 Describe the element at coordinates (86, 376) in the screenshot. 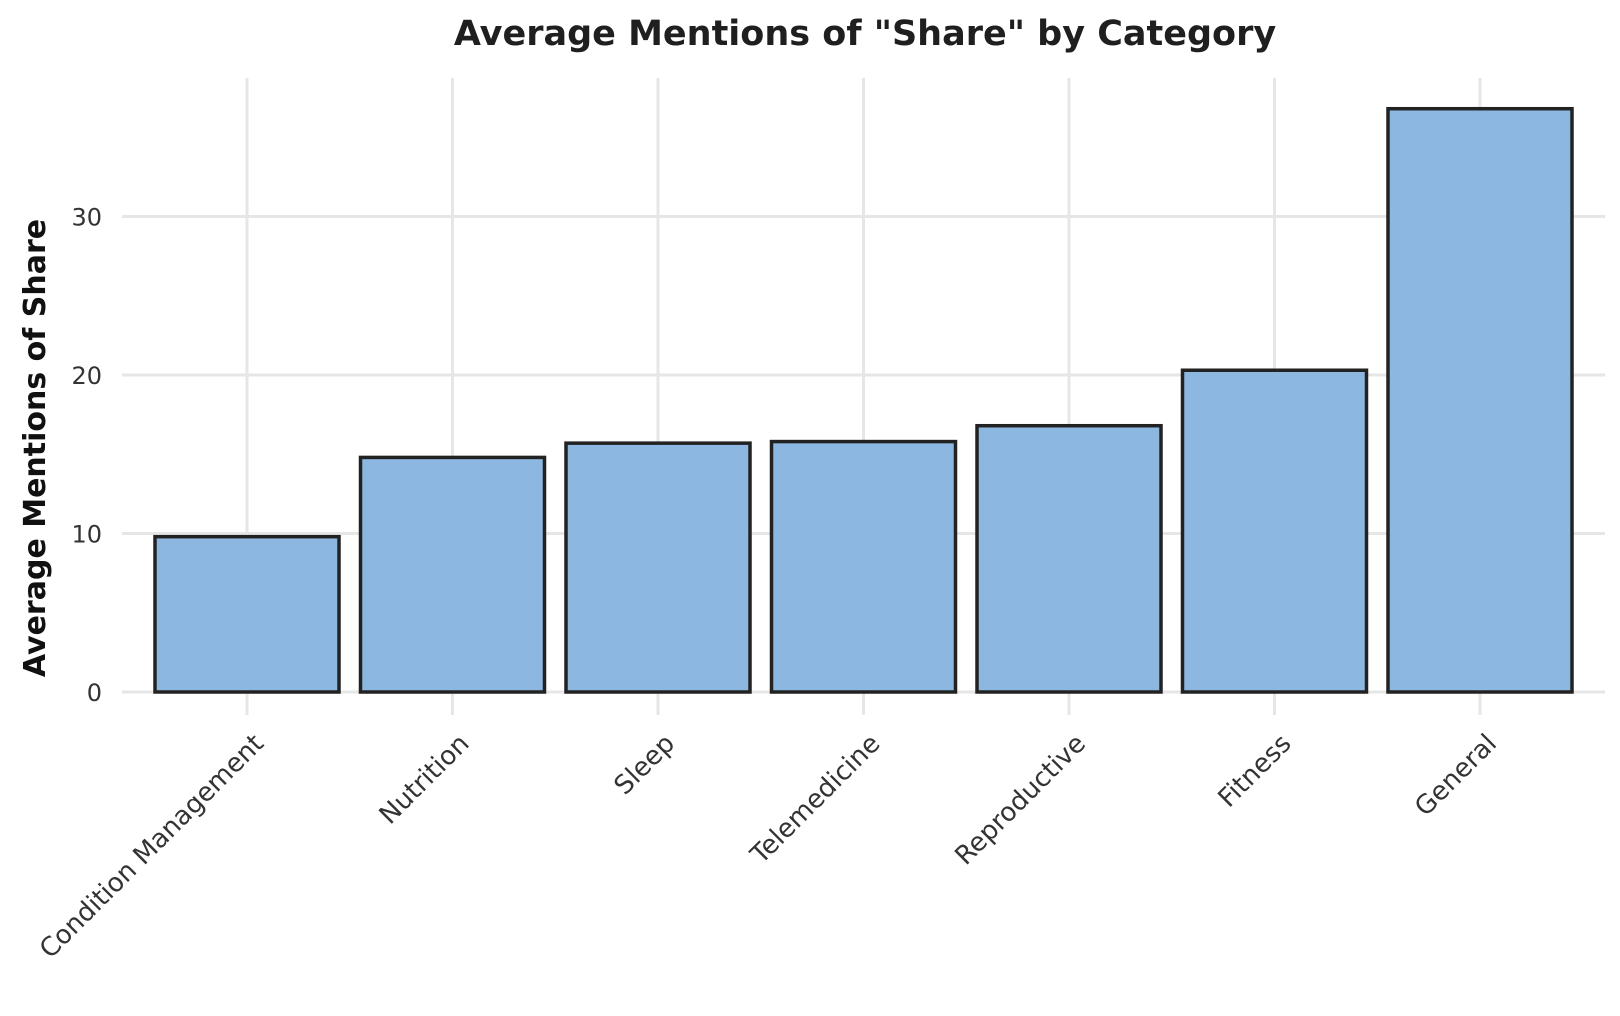

I see `y-tick-label: 20` at that location.